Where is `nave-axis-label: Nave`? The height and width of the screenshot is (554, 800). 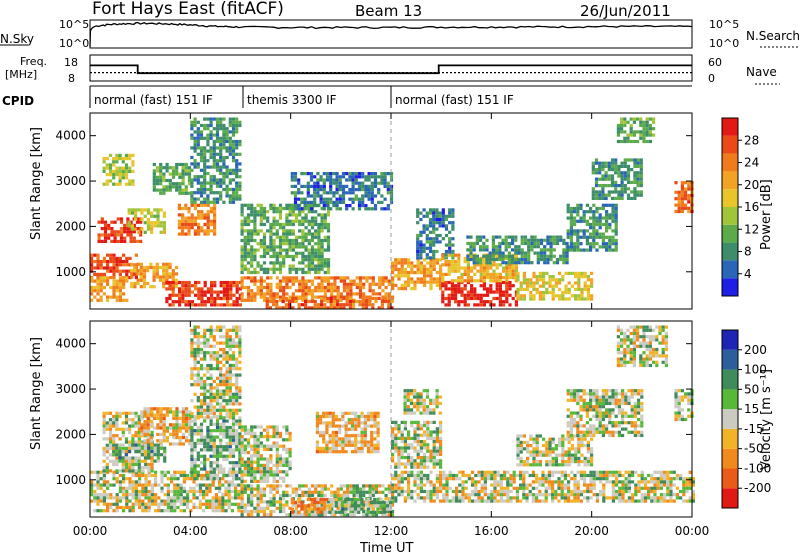
nave-axis-label: Nave is located at coordinates (761, 72).